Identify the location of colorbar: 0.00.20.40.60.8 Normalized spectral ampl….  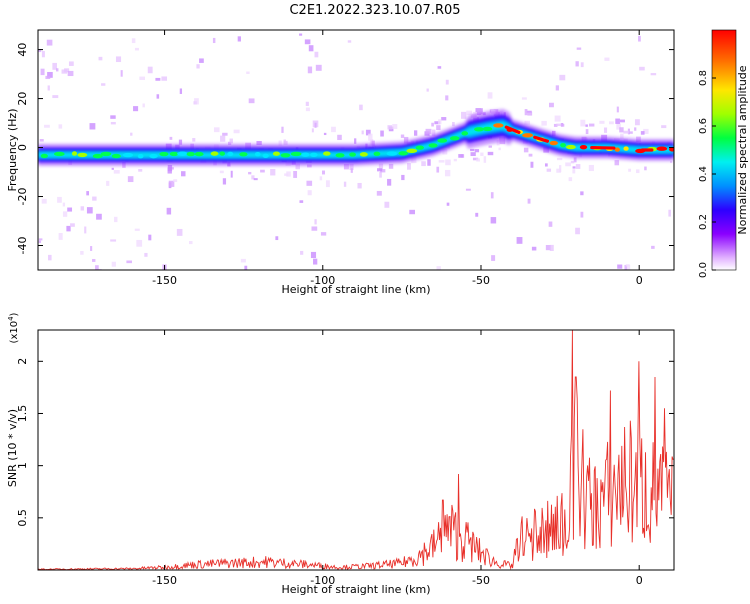
(723, 154).